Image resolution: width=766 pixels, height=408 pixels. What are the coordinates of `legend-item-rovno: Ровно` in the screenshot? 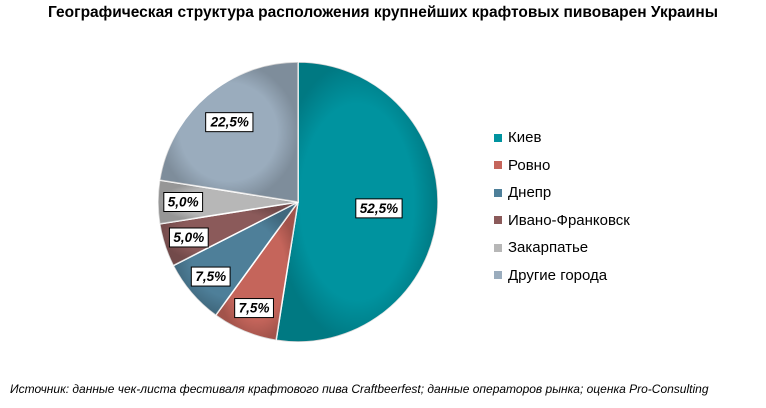 It's located at (562, 166).